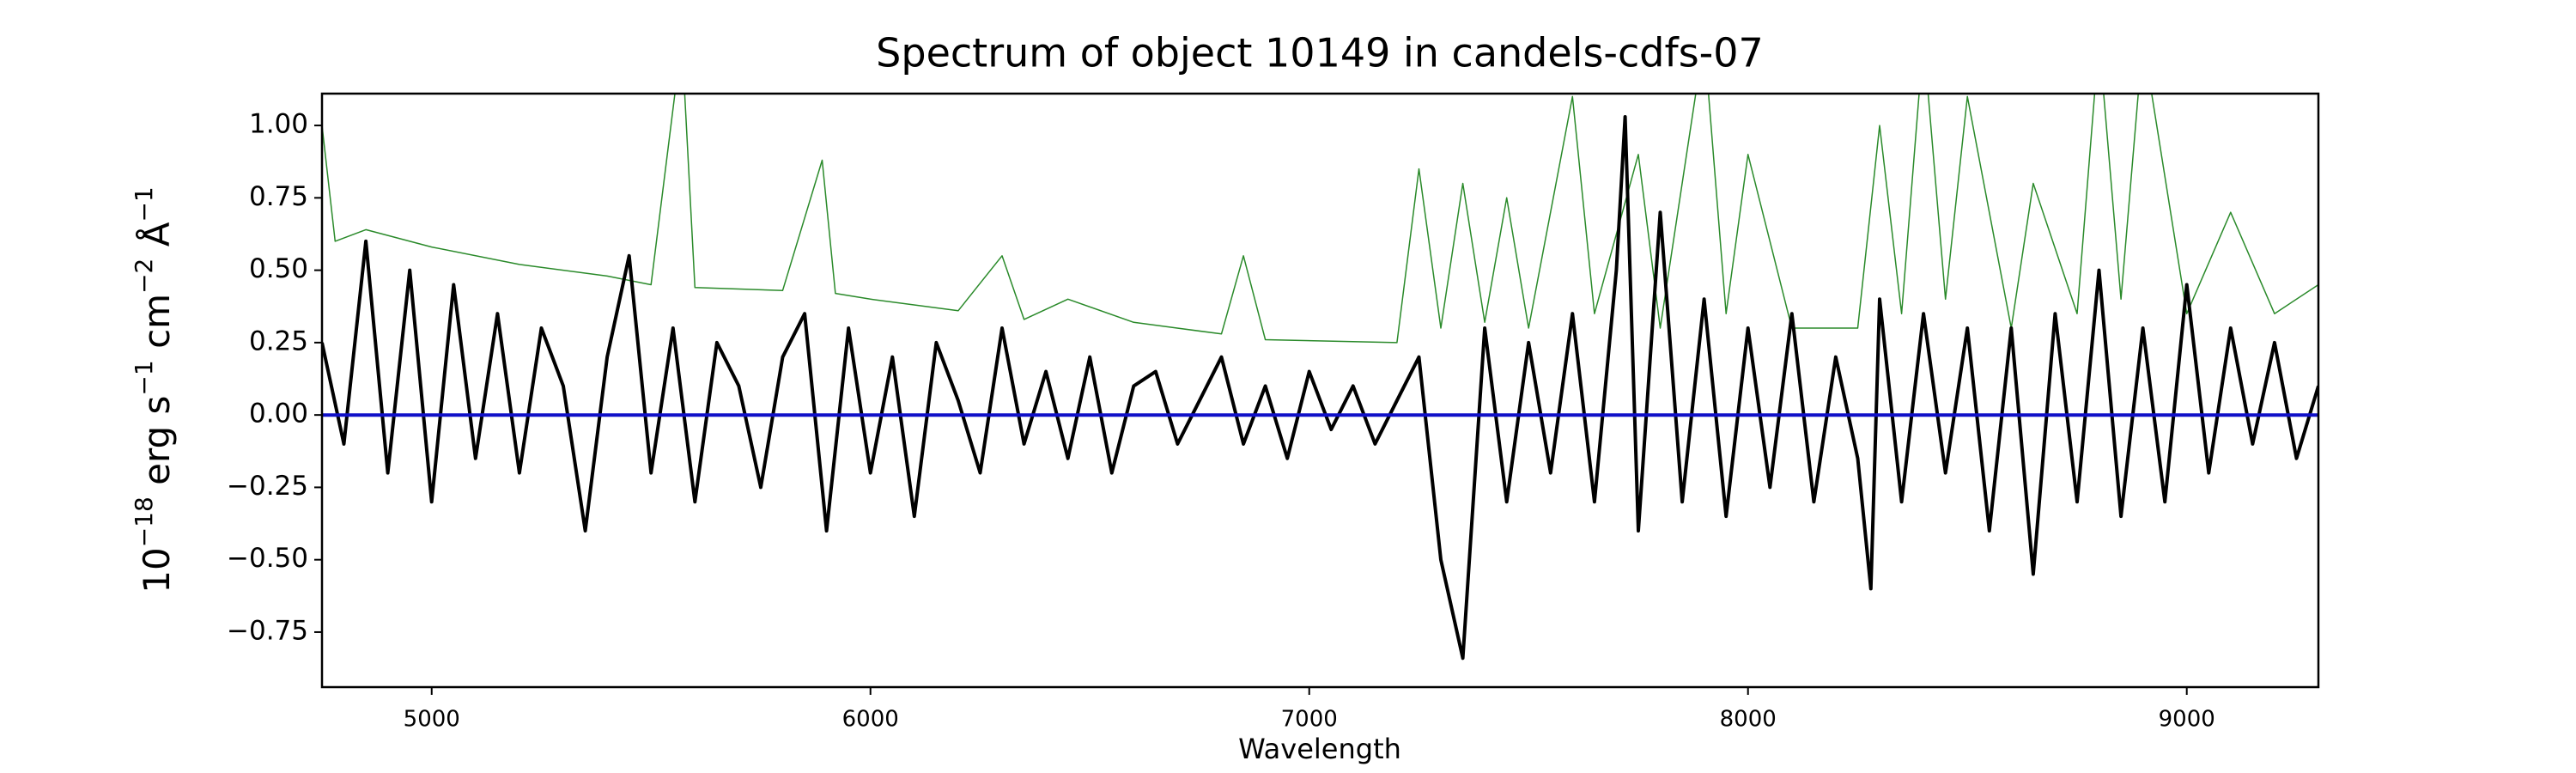 This screenshot has height=773, width=2576. Describe the element at coordinates (1748, 720) in the screenshot. I see `x-tick-label: 8000` at that location.